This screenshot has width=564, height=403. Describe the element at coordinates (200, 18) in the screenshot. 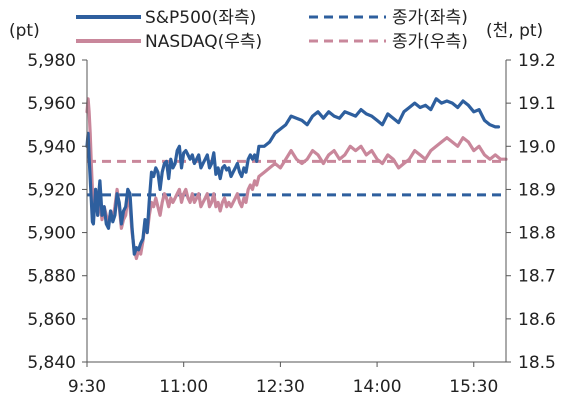

I see `legend-label-sp500: S&P500(좌측)` at that location.